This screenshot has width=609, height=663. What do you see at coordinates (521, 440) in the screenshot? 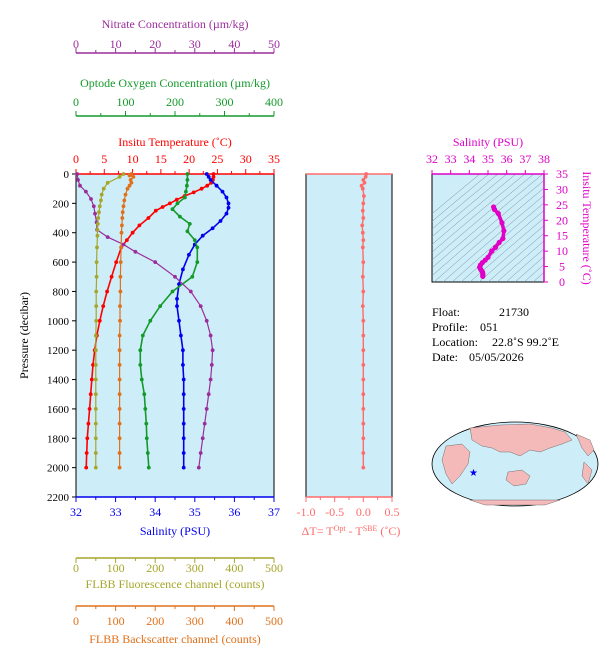
I see `map-land-asia` at bounding box center [521, 440].